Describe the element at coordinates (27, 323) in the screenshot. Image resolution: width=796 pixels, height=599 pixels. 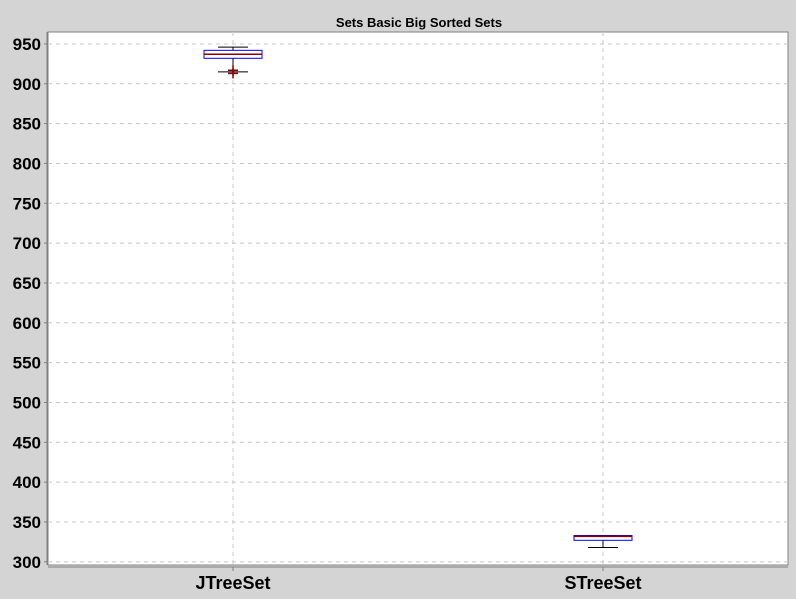
I see `y-tick-label: 600` at that location.